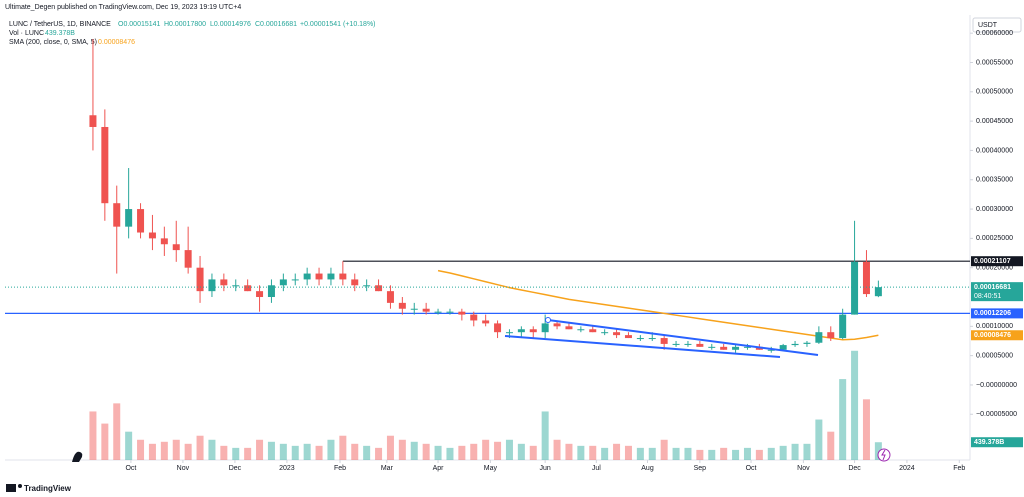  Describe the element at coordinates (647, 468) in the screenshot. I see `x-tick-label: Aug` at that location.